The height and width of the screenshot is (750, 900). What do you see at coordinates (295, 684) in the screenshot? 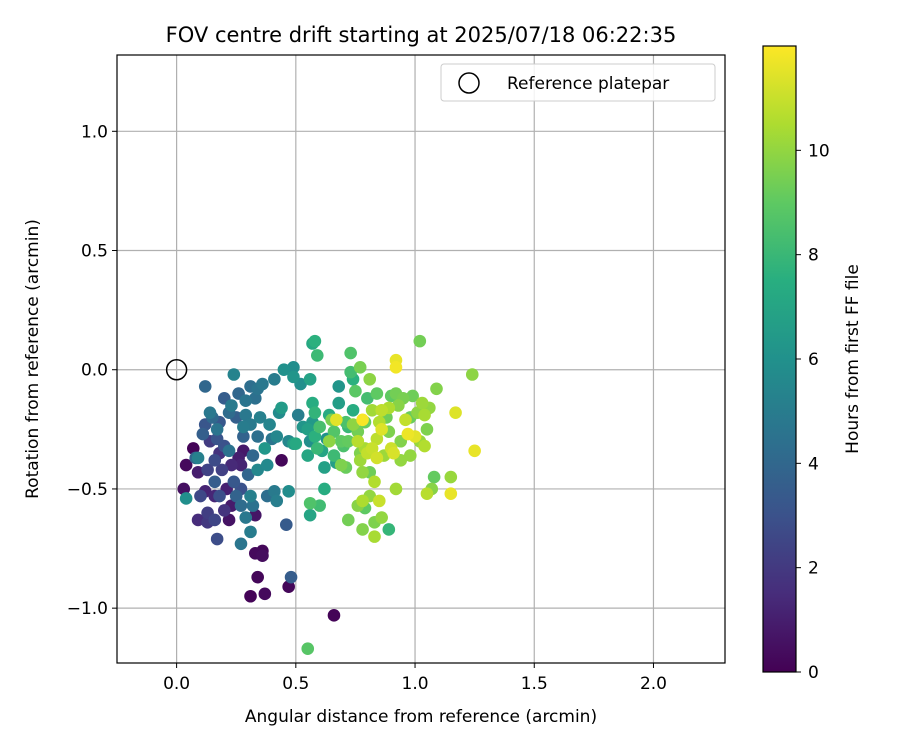
I see `x-tick-label: 0.5` at bounding box center [295, 684].